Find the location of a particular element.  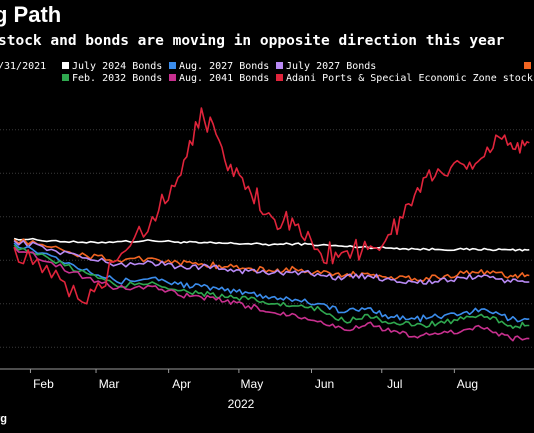

legend-label-aug-2041: Aug. 2041 Bonds is located at coordinates (224, 78).